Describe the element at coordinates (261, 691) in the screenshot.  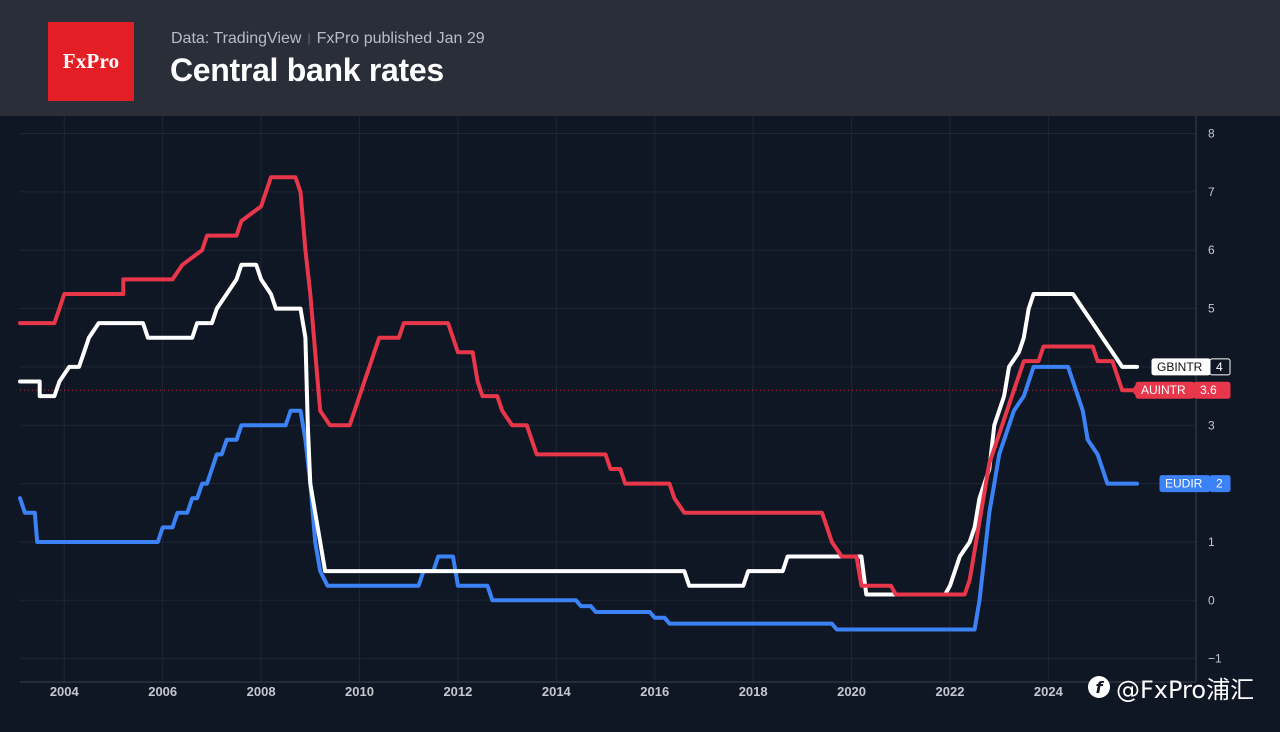
I see `x-tick-label: 2008` at that location.